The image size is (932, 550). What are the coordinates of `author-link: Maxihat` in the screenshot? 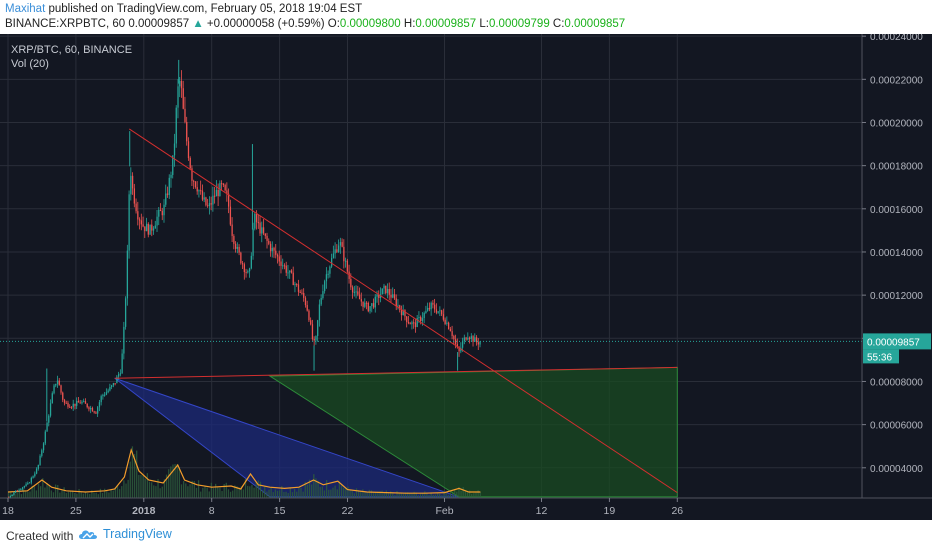 It's located at (25, 9).